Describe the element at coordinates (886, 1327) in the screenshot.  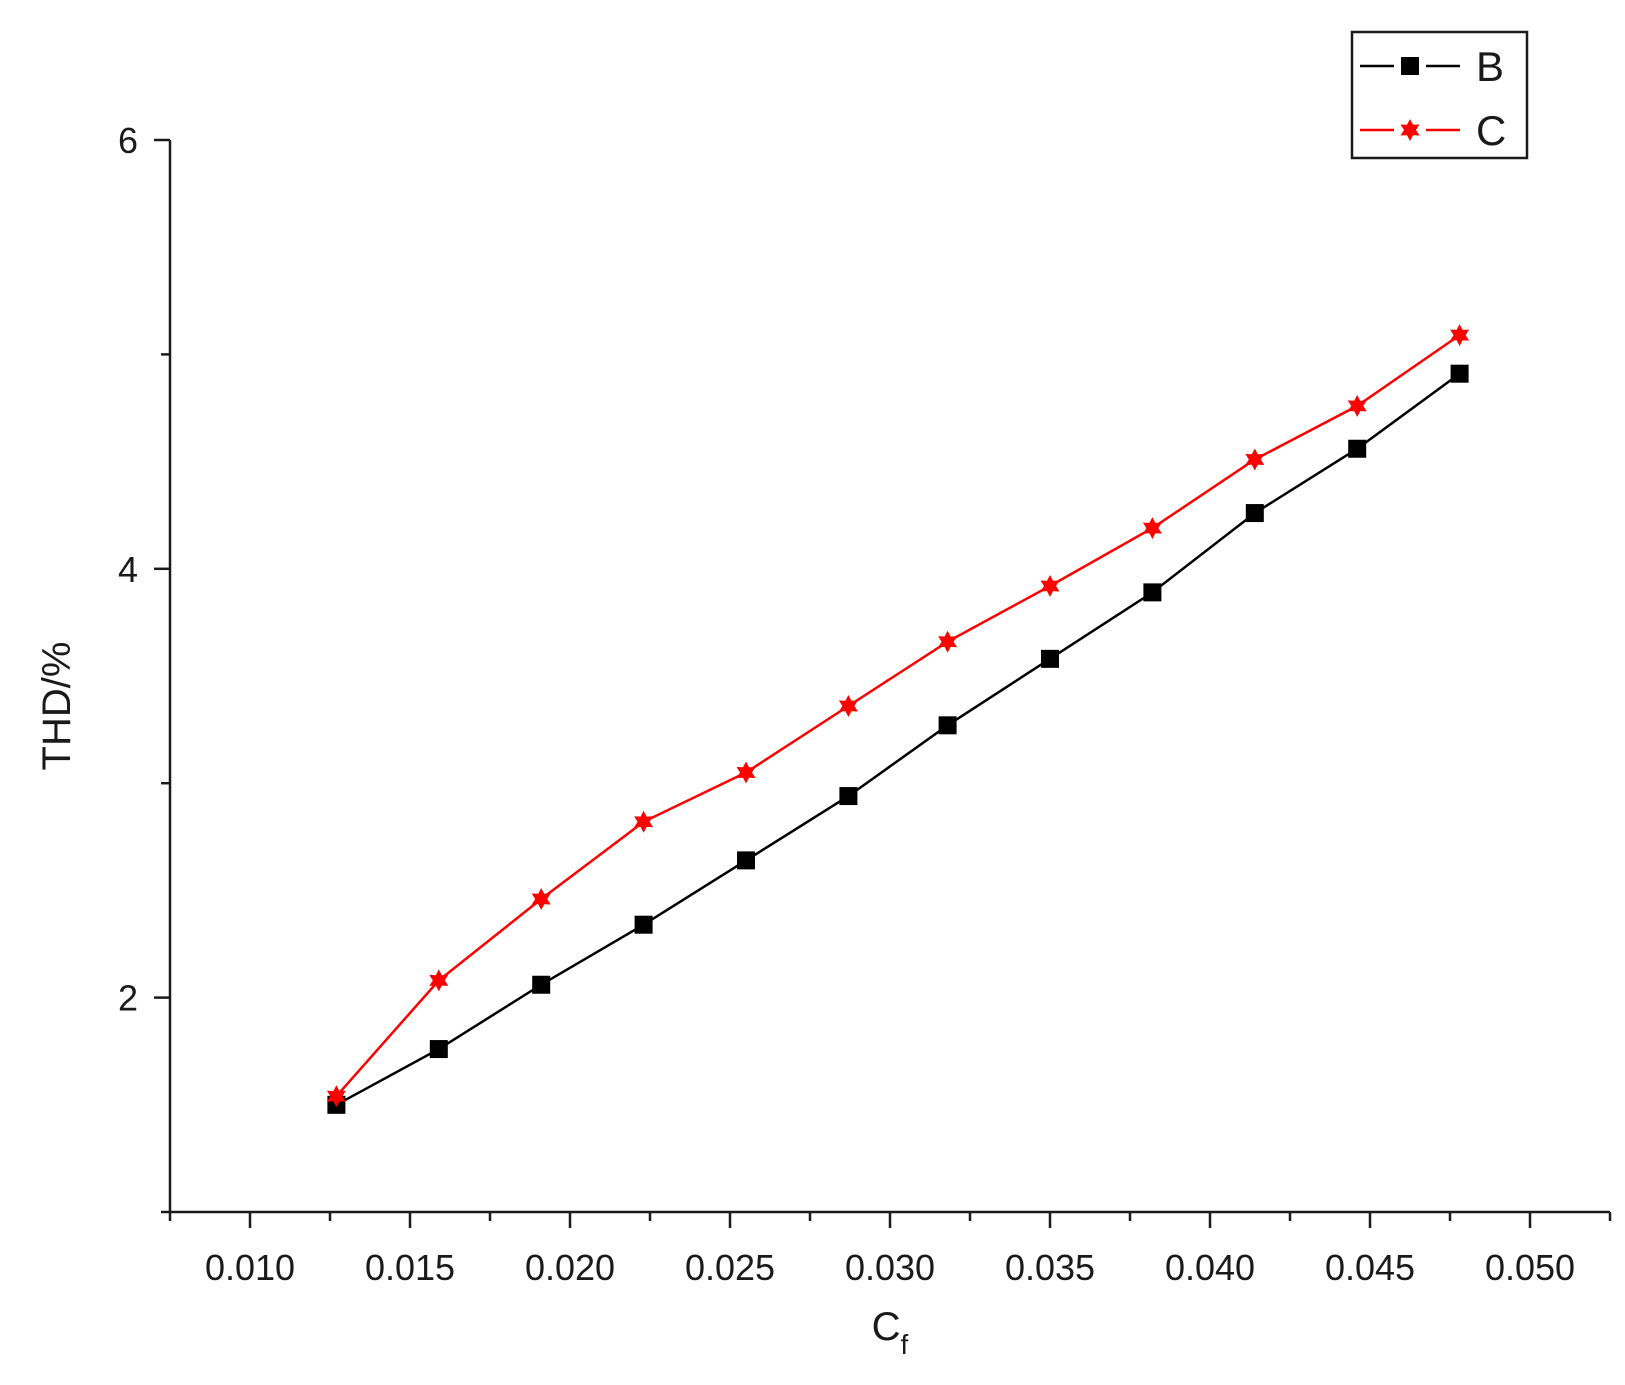
I see `x-axis-title-main: C` at that location.